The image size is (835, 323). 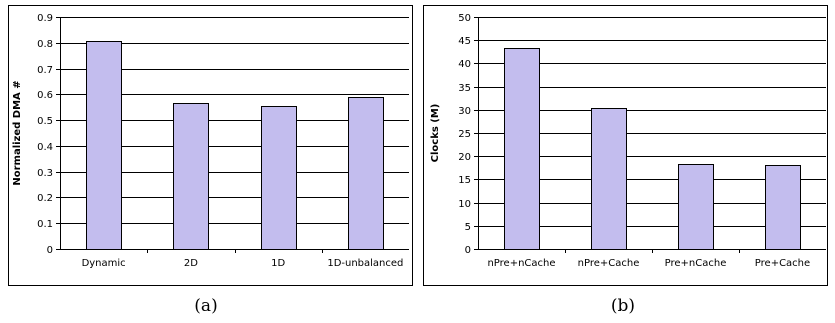 I want to click on y-tick-label: 0.7, so click(x=45, y=70).